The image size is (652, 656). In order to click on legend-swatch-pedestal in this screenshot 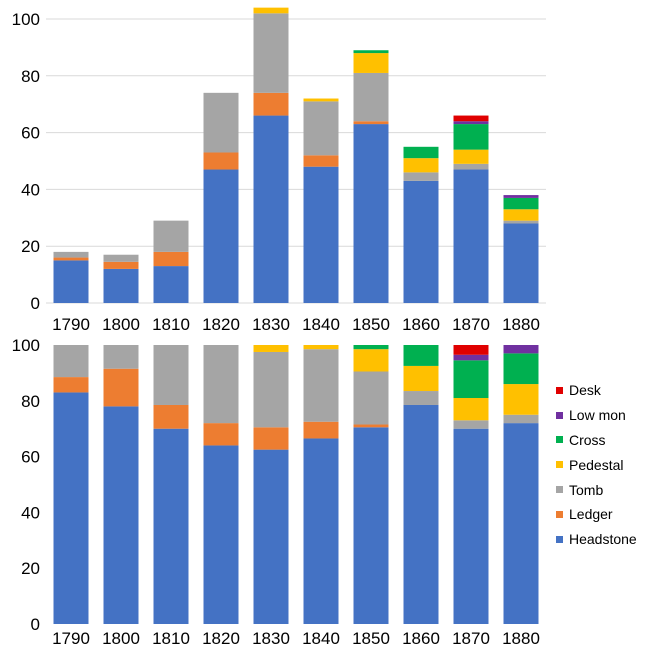, I will do `click(559, 465)`.